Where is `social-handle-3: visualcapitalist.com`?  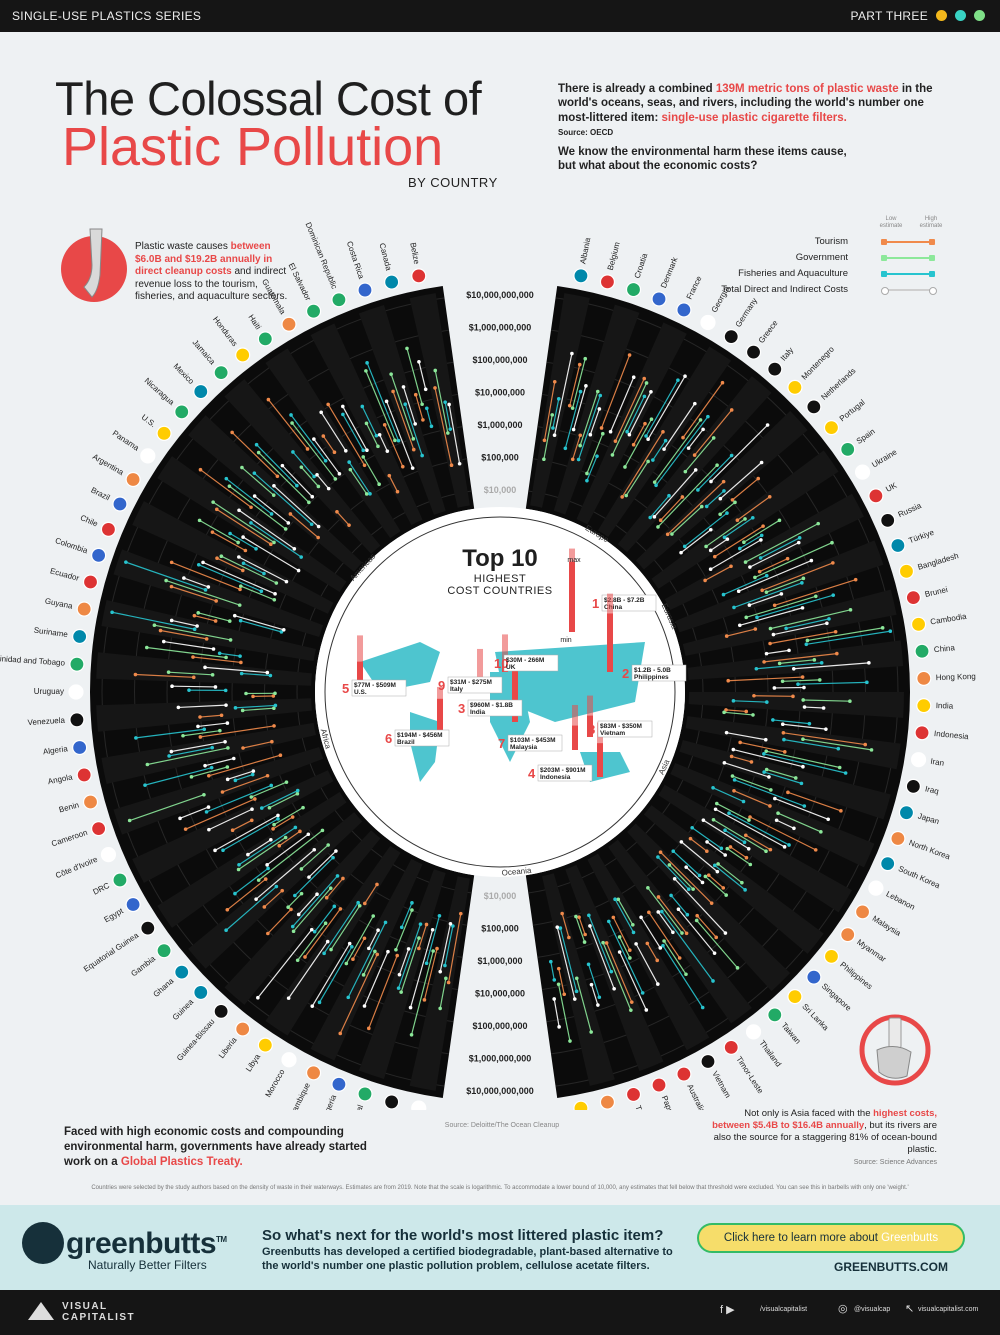 social-handle-3: visualcapitalist.com is located at coordinates (948, 1309).